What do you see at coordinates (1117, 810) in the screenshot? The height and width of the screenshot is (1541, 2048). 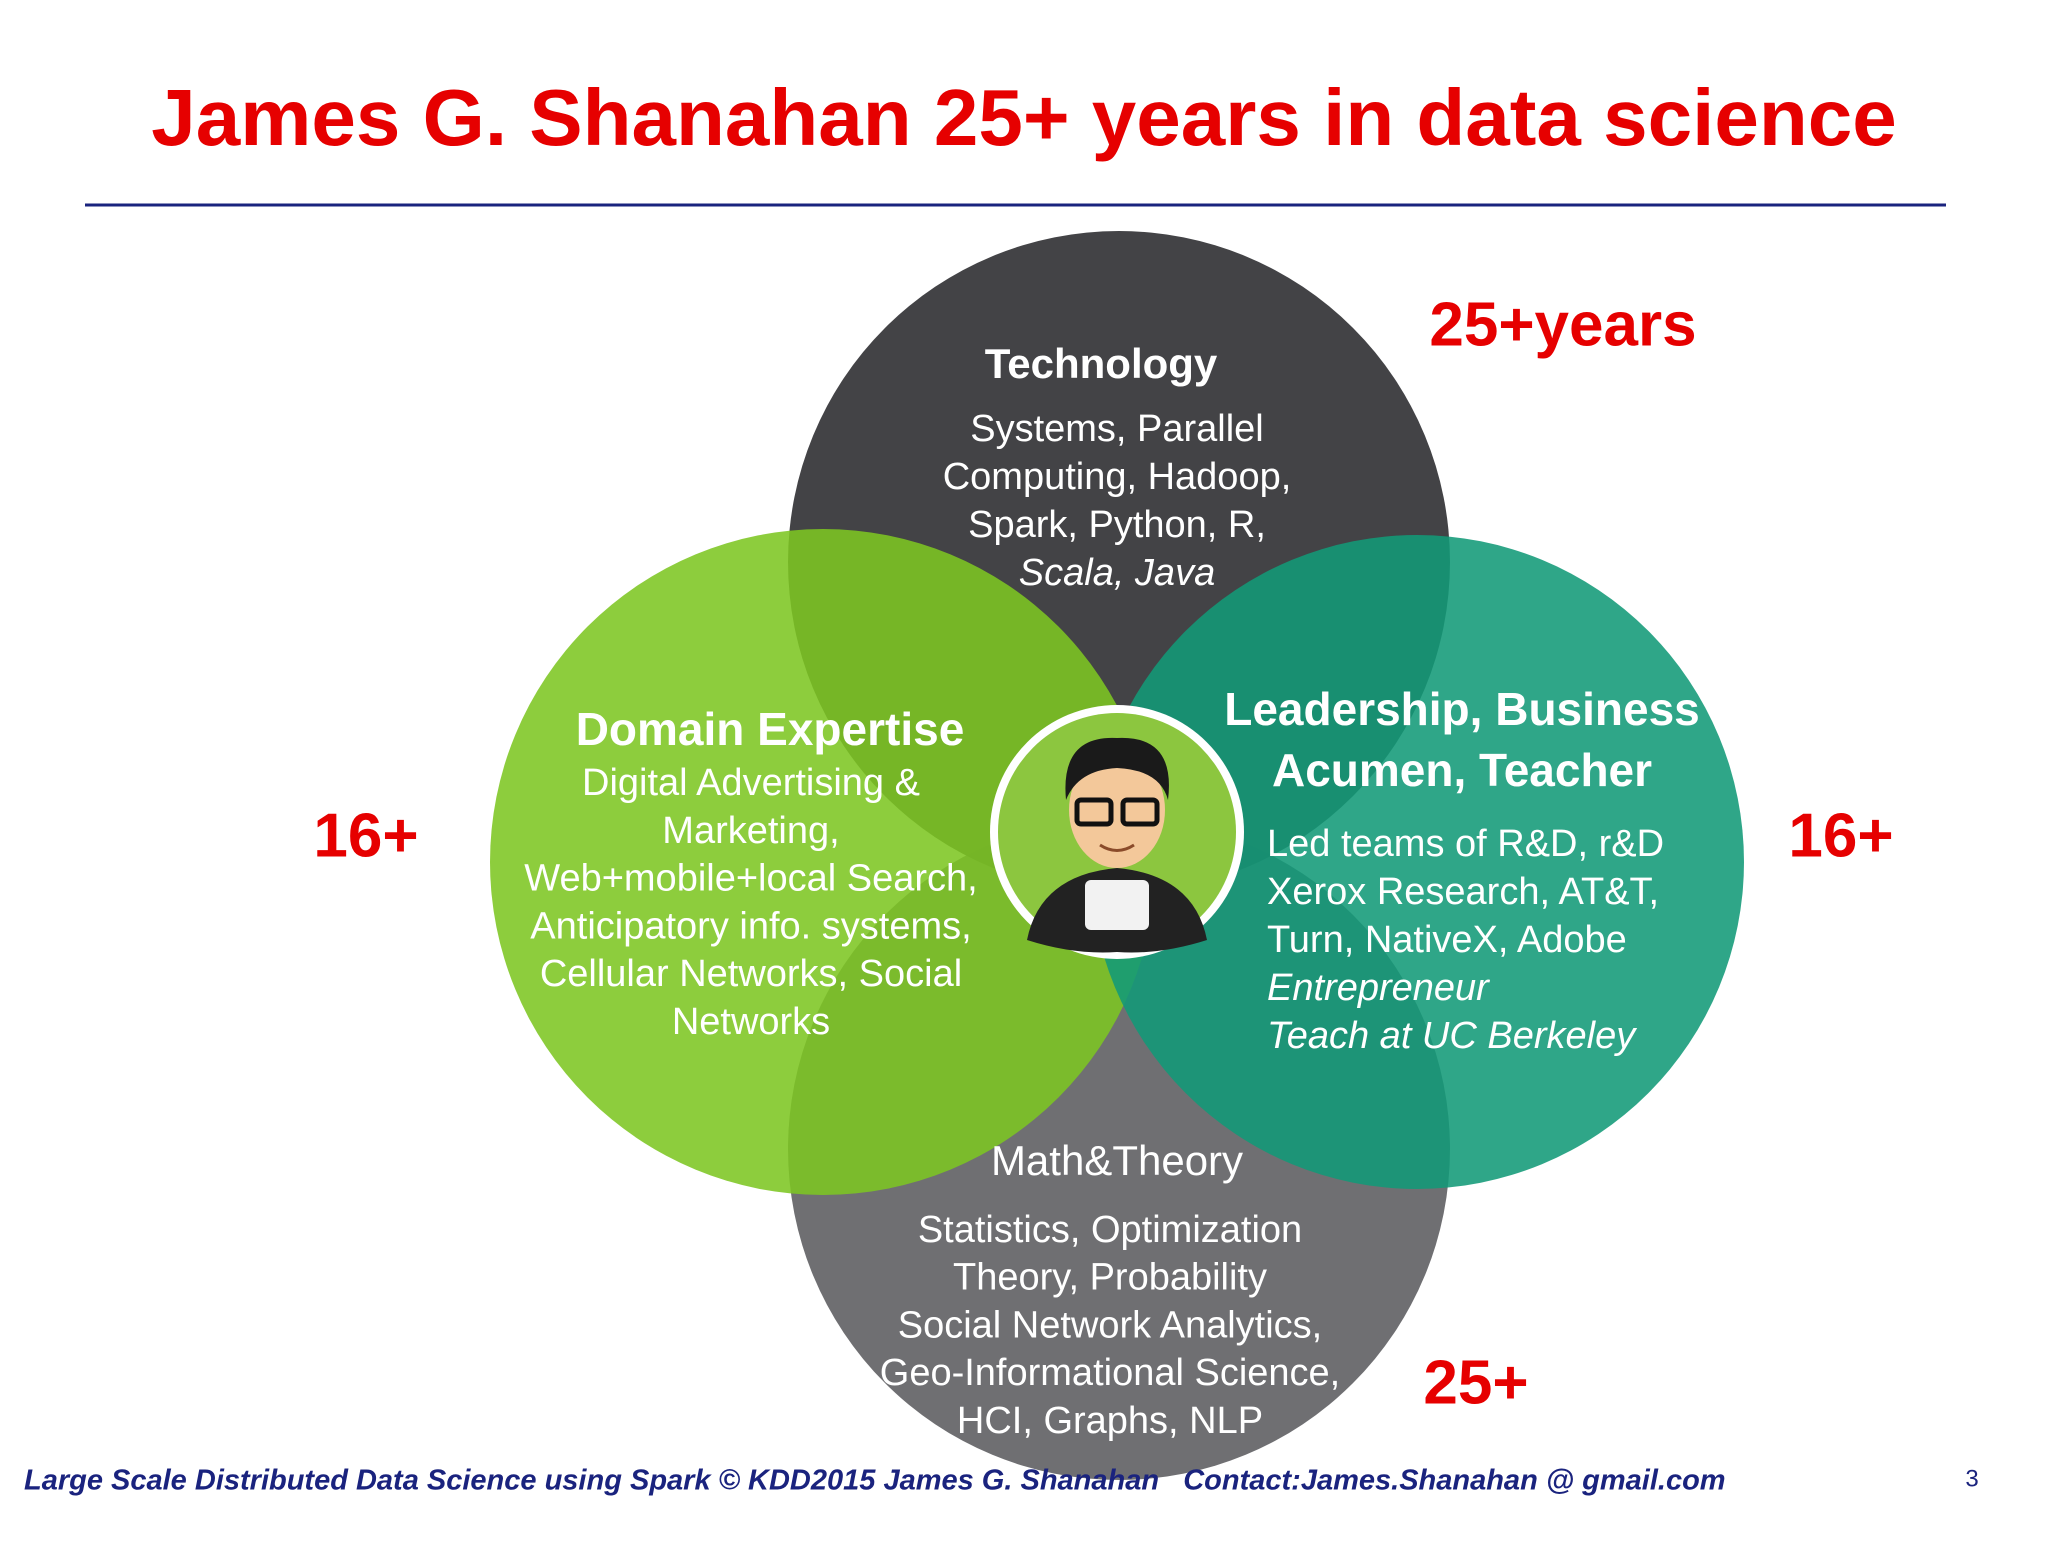 I see `portrait-face` at bounding box center [1117, 810].